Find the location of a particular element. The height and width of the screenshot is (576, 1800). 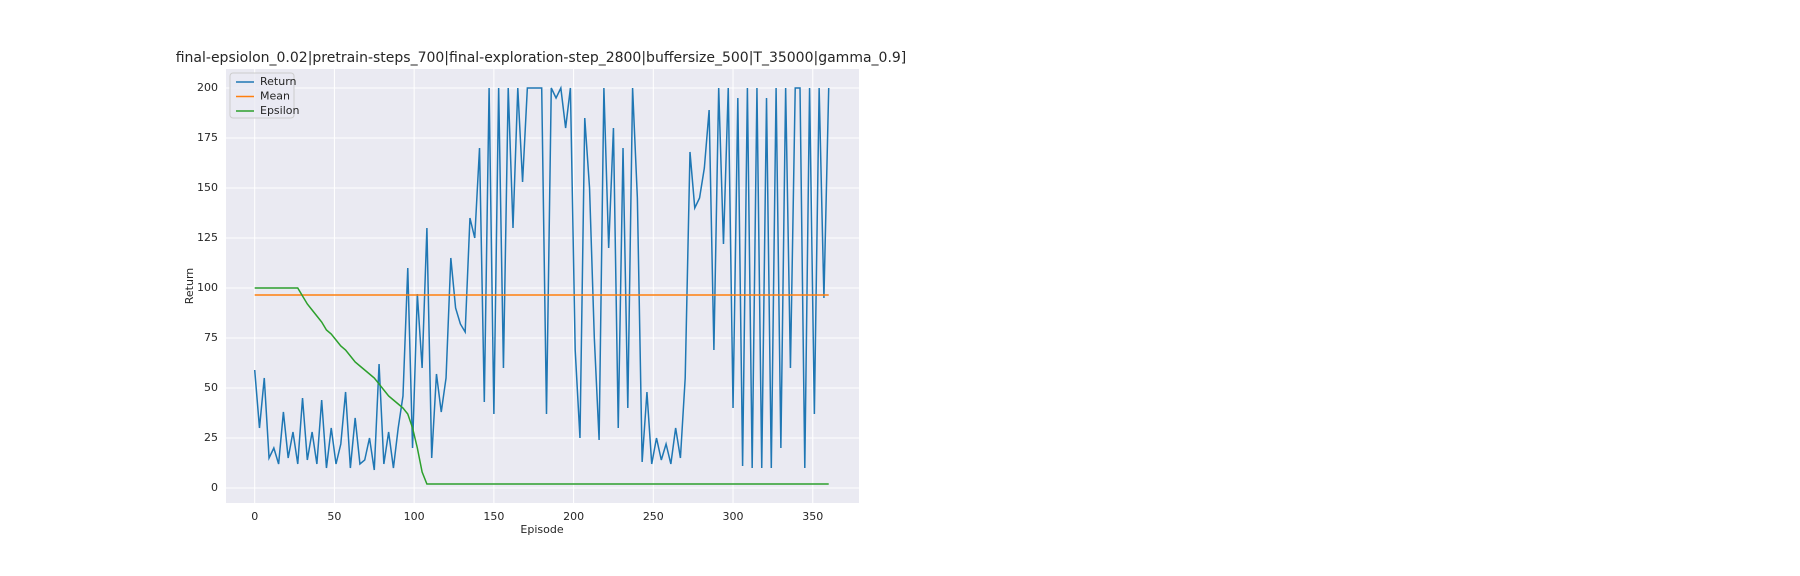

x-tick-label: 100 is located at coordinates (414, 516).